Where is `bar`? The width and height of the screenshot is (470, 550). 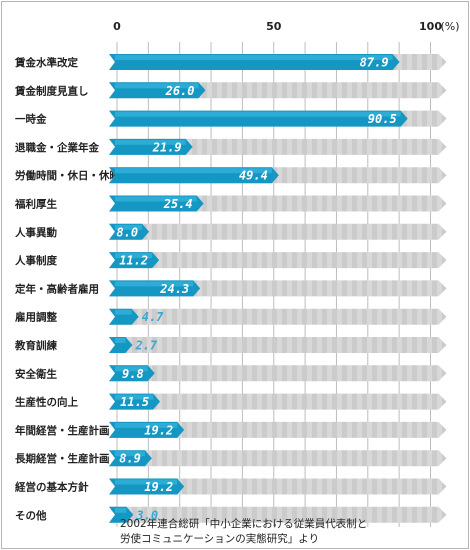 bar is located at coordinates (121, 345).